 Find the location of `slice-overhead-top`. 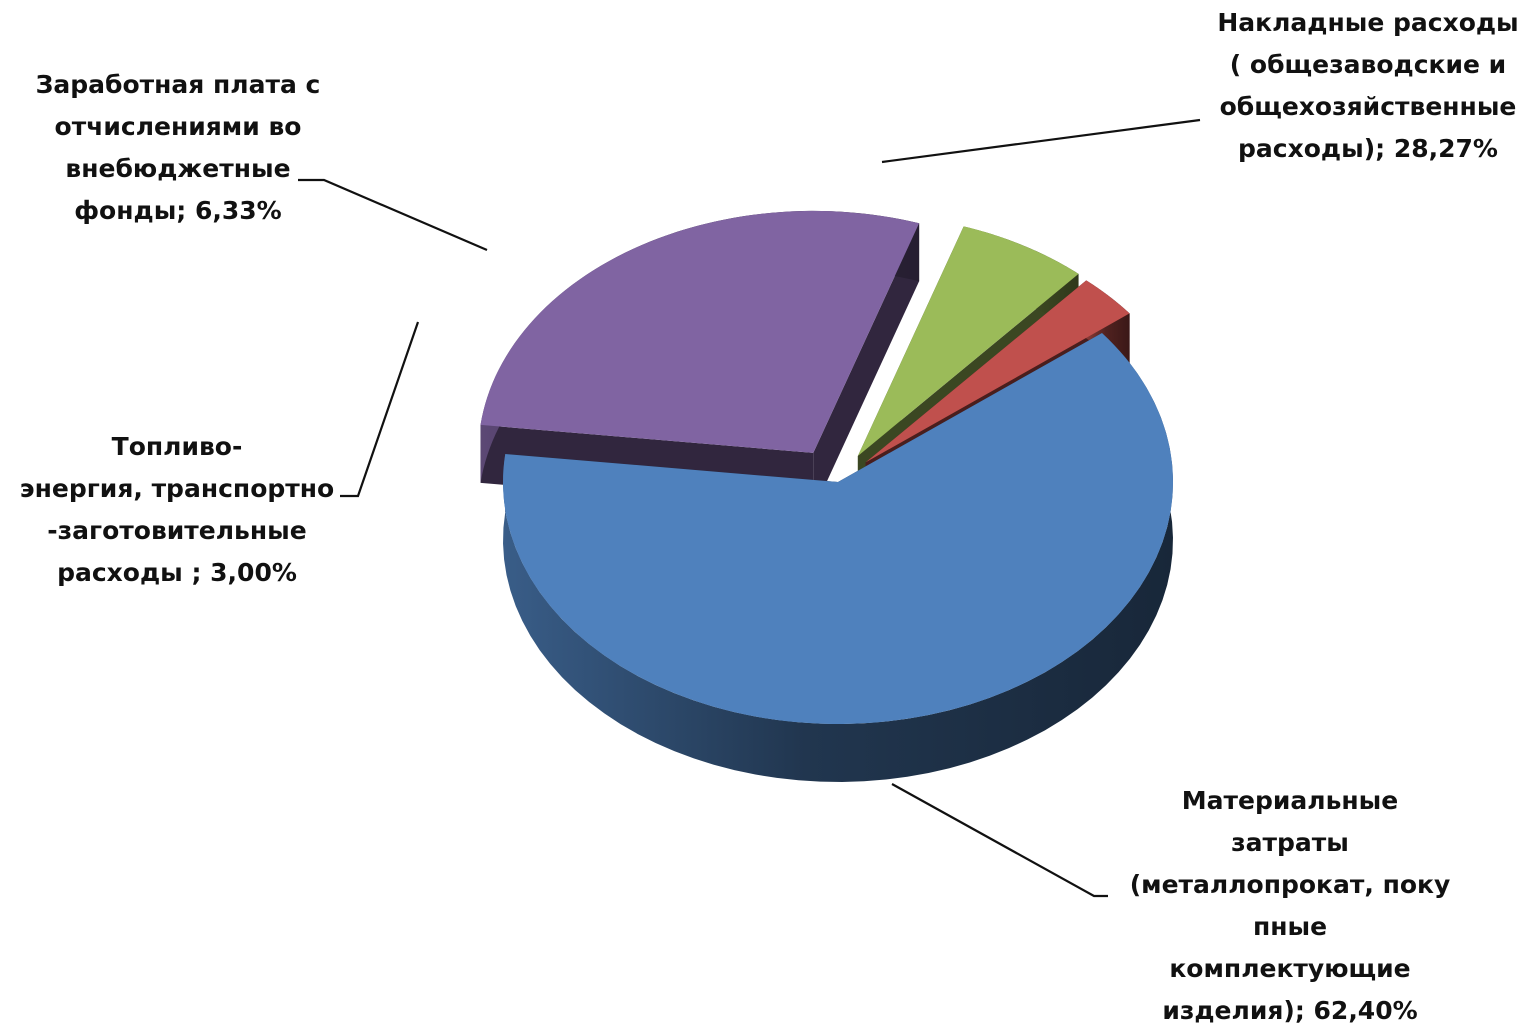

slice-overhead-top is located at coordinates (700, 331).